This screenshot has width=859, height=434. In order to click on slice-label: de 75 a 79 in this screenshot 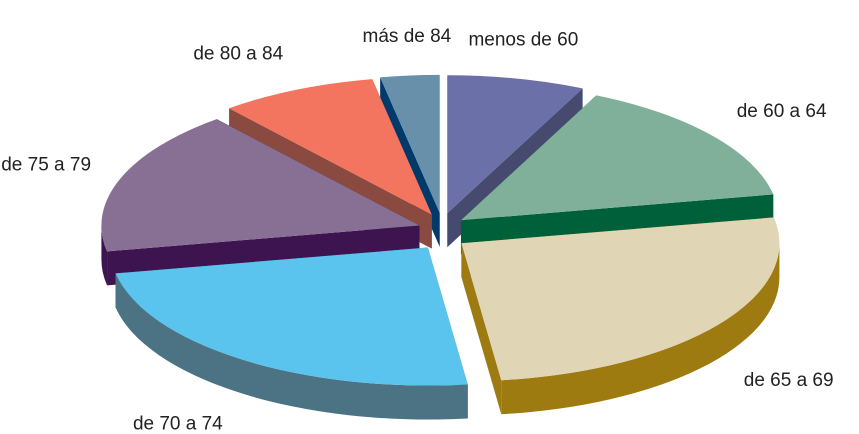, I will do `click(46, 165)`.